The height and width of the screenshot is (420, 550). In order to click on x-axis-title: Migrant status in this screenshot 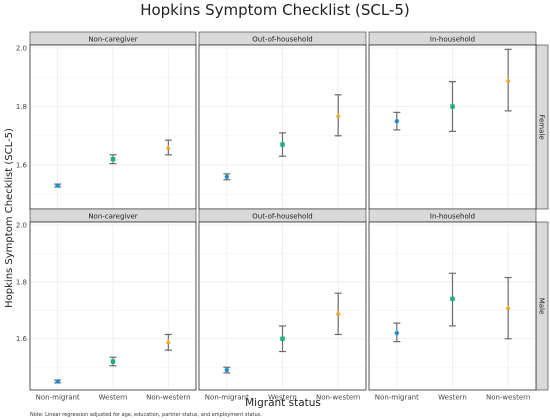, I will do `click(283, 403)`.